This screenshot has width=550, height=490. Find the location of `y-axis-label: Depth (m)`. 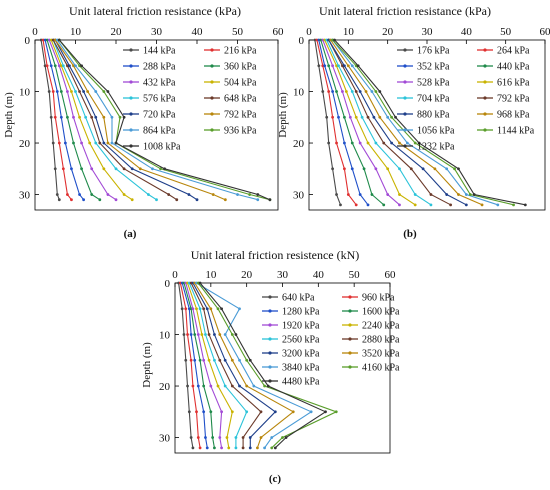

y-axis-label: Depth (m) is located at coordinates (147, 365).